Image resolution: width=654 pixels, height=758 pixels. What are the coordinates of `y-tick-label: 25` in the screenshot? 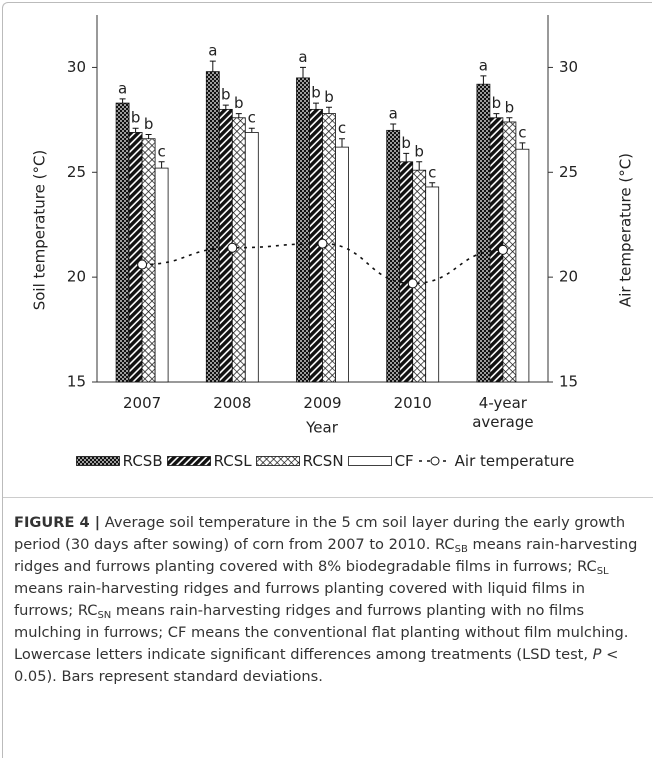 It's located at (76, 172).